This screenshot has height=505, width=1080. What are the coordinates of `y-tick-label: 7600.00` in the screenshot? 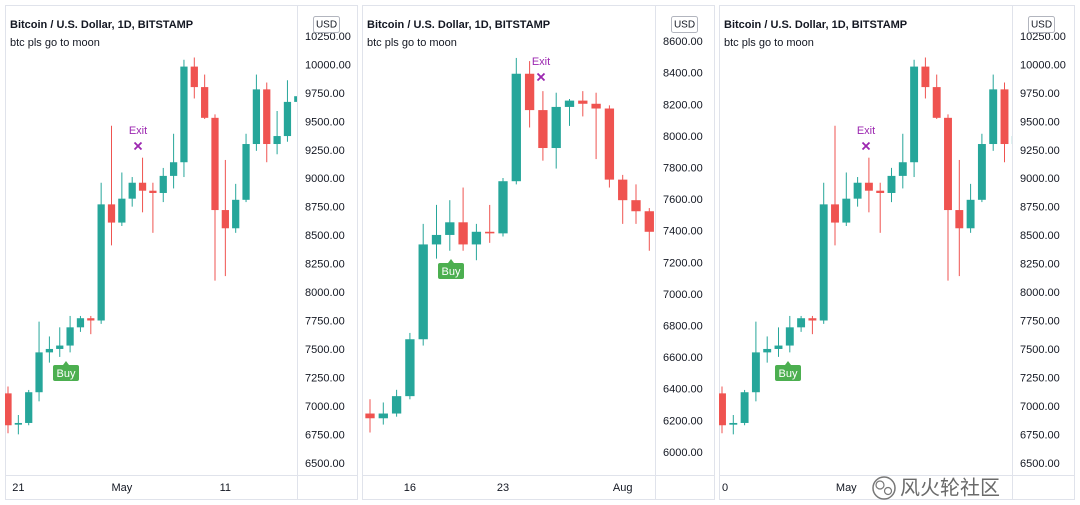 It's located at (683, 200).